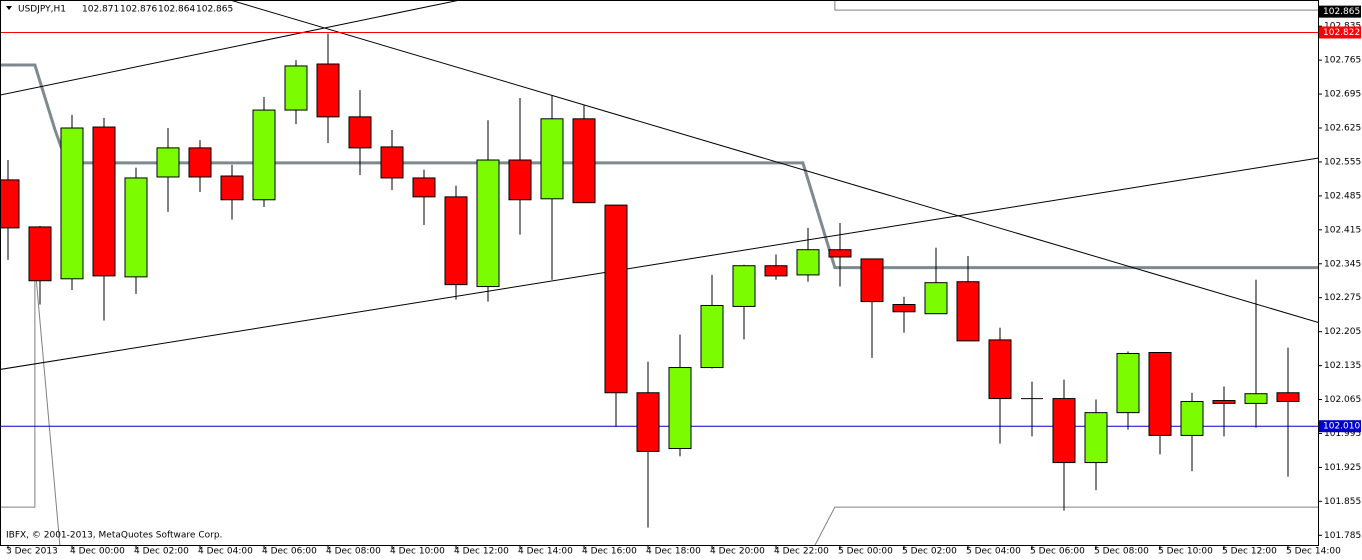  What do you see at coordinates (225, 552) in the screenshot?
I see `x-tick-label: 4 Dec 04:00` at bounding box center [225, 552].